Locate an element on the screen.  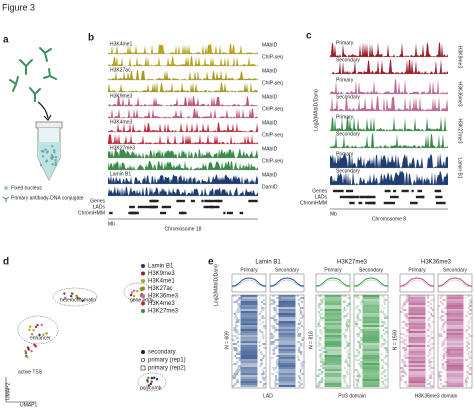
profile-line is located at coordinates (249, 282).